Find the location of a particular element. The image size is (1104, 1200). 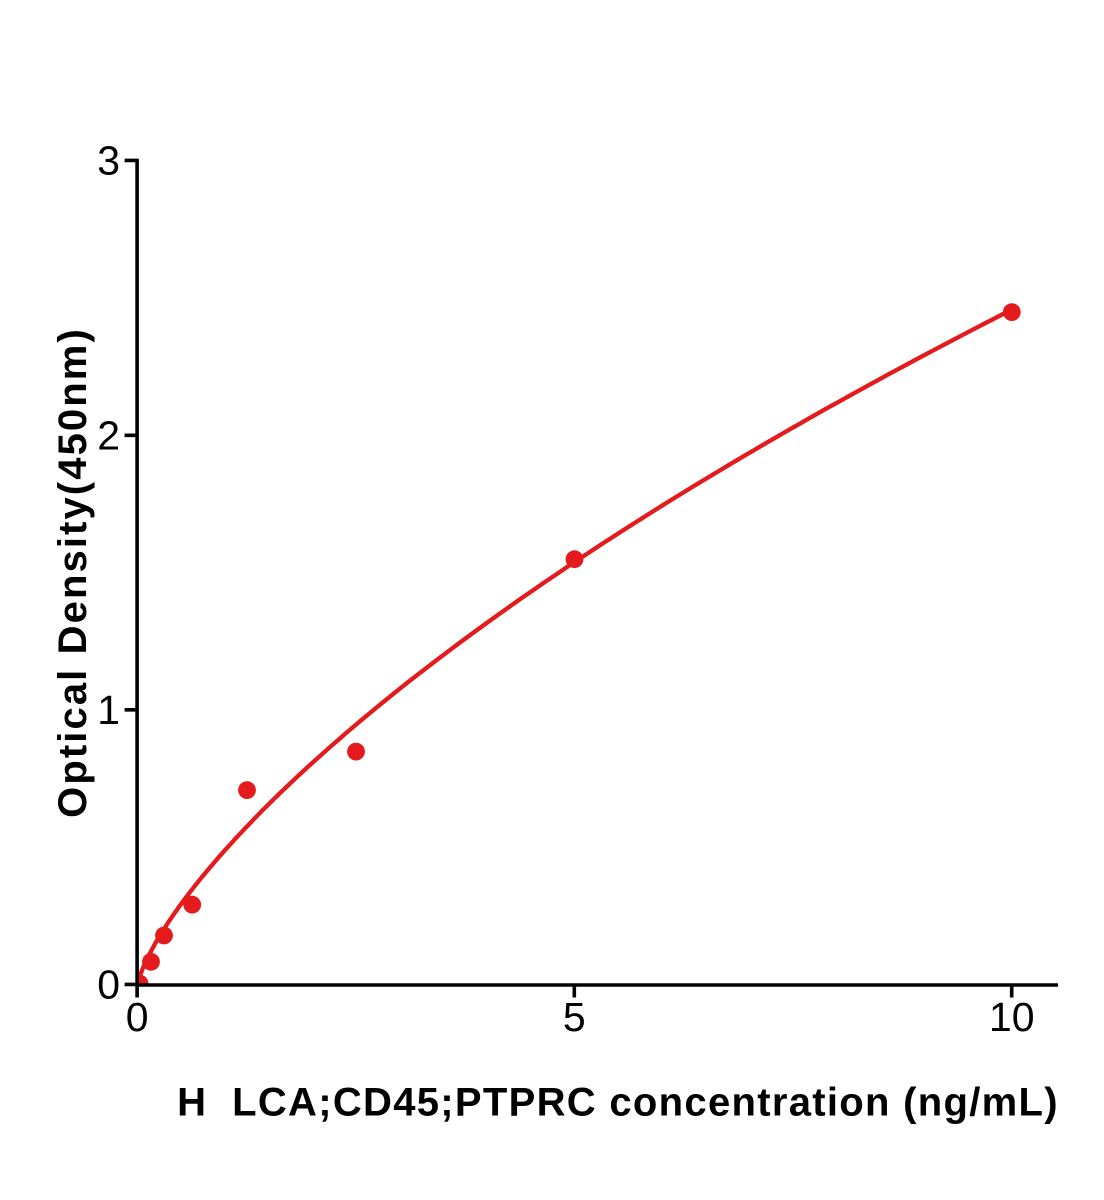

svg-text: 1 is located at coordinates (108, 710).